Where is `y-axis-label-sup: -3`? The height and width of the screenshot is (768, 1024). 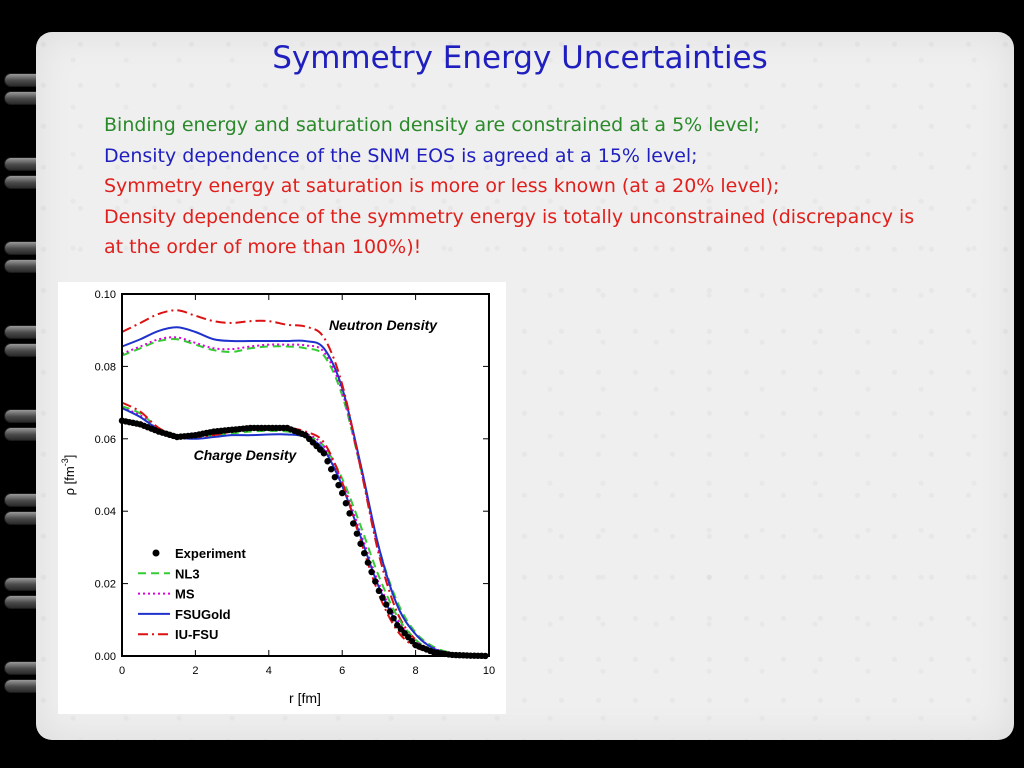 y-axis-label-sup: -3 is located at coordinates (65, 462).